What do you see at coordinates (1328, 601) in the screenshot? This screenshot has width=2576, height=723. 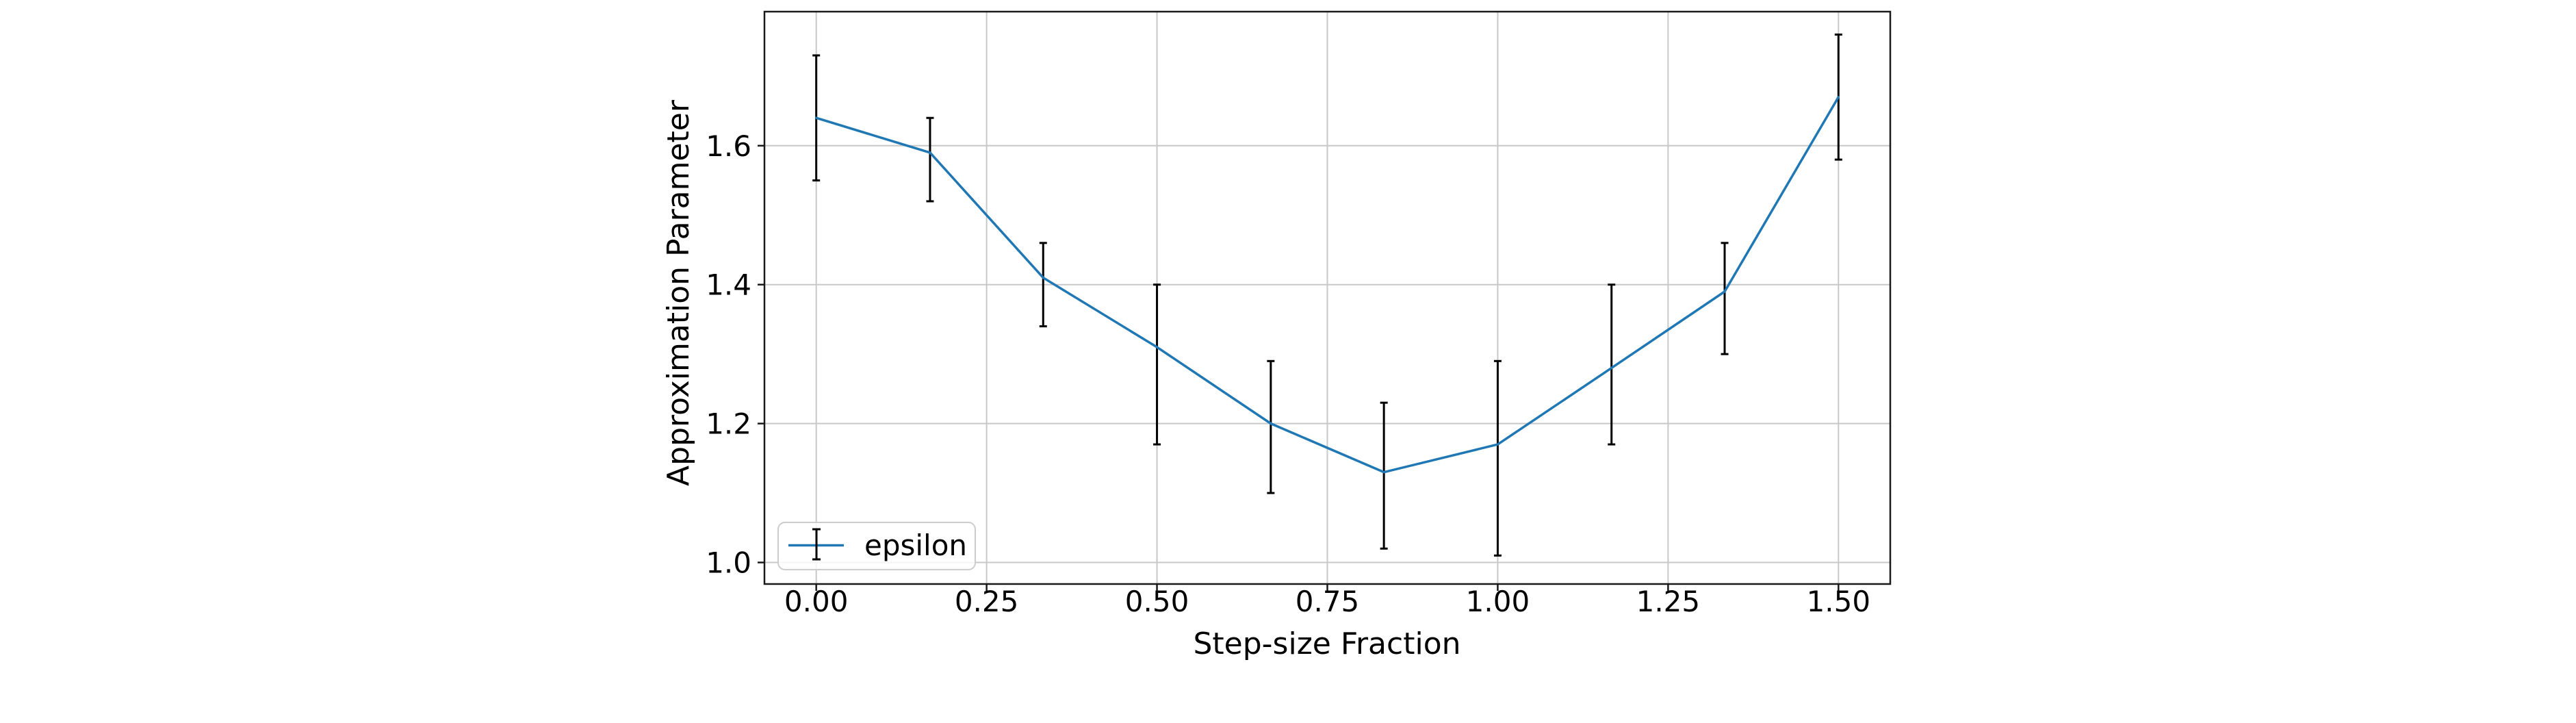 I see `x-tick-label: 0.75` at bounding box center [1328, 601].